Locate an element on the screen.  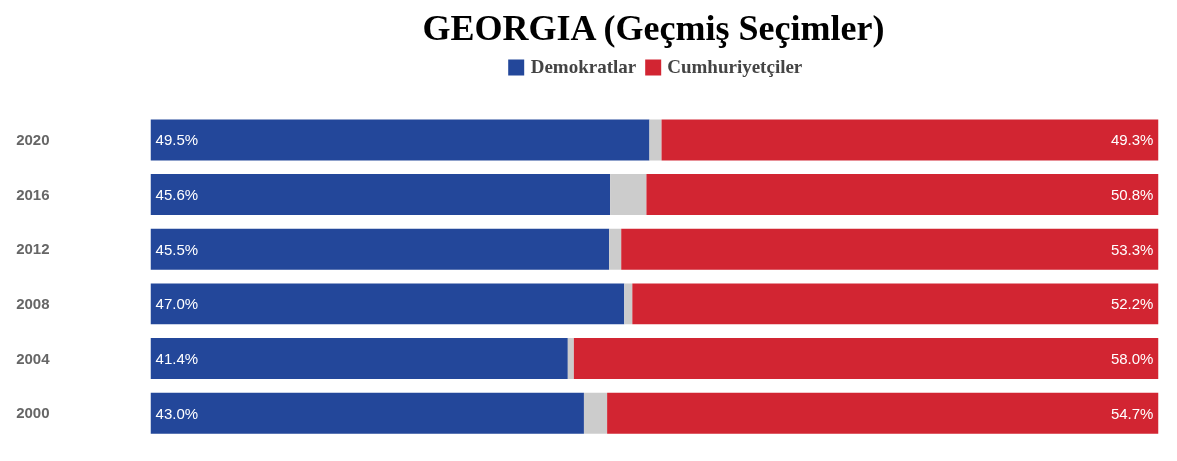
data-label: 52.2% is located at coordinates (1132, 304).